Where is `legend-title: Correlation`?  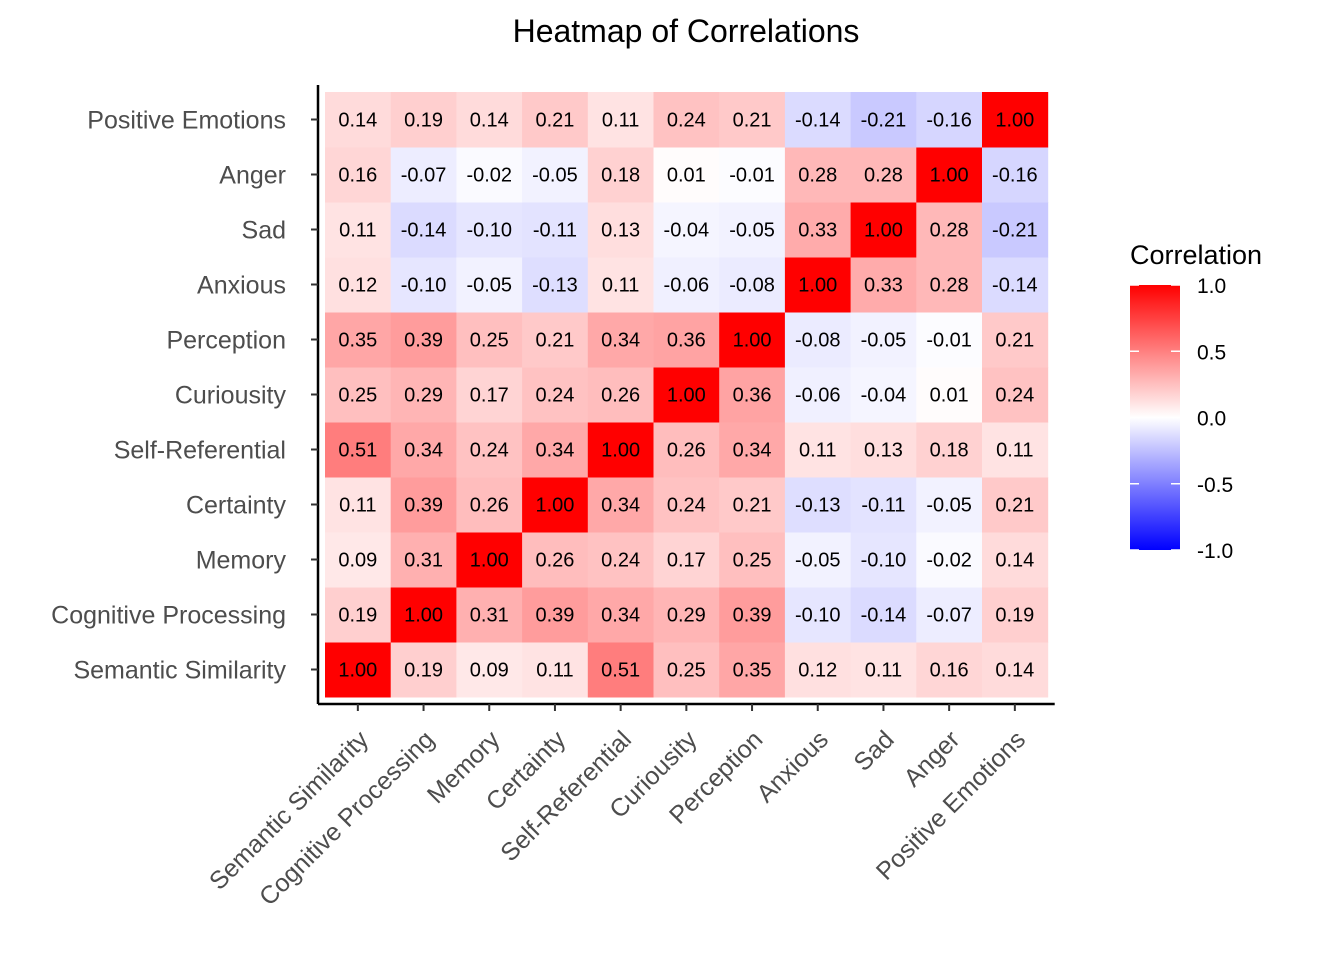
legend-title: Correlation is located at coordinates (1196, 255).